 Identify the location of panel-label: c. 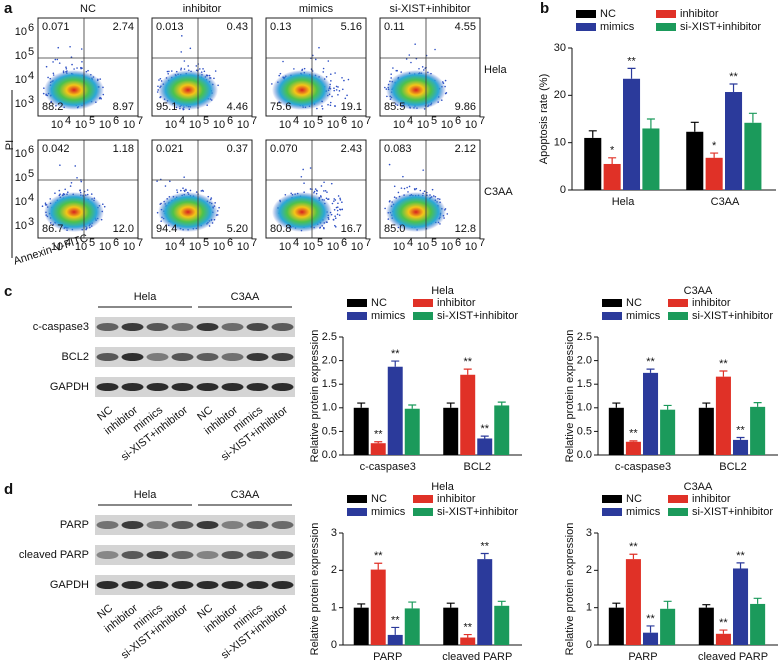
(8, 291).